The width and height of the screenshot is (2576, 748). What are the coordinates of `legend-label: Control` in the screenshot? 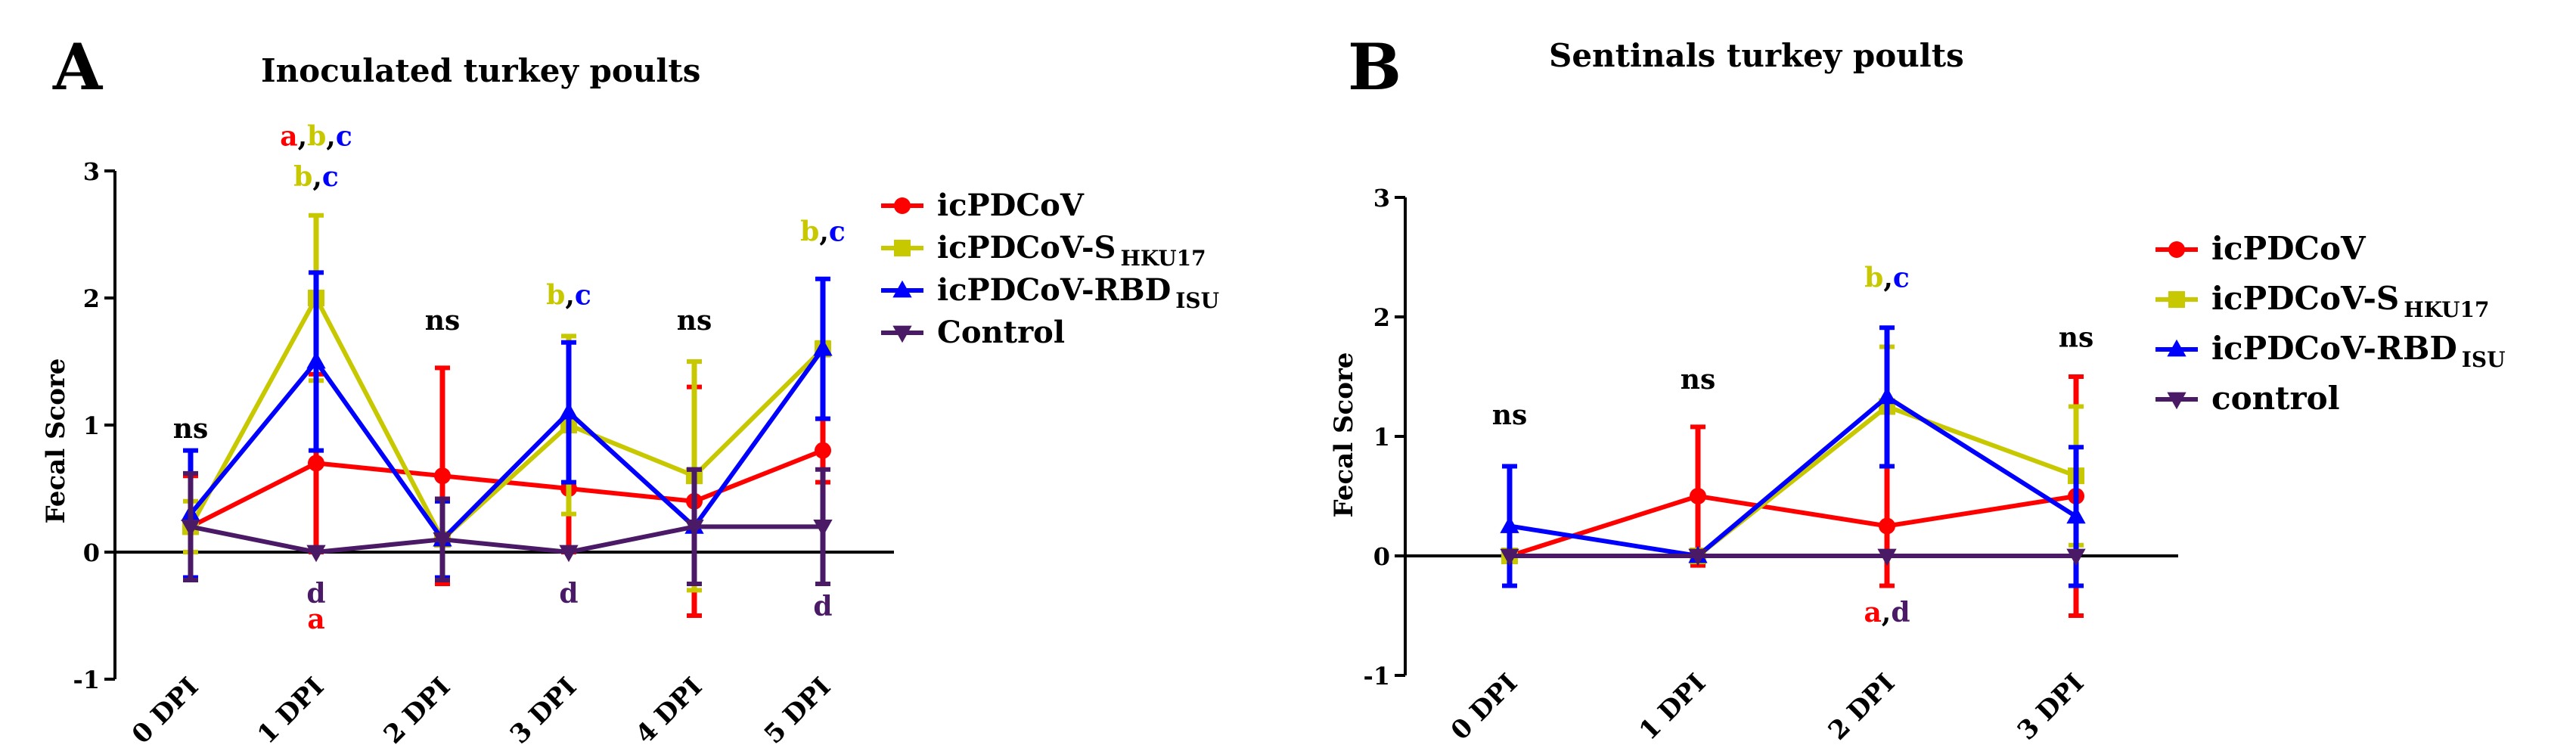 It's located at (1001, 332).